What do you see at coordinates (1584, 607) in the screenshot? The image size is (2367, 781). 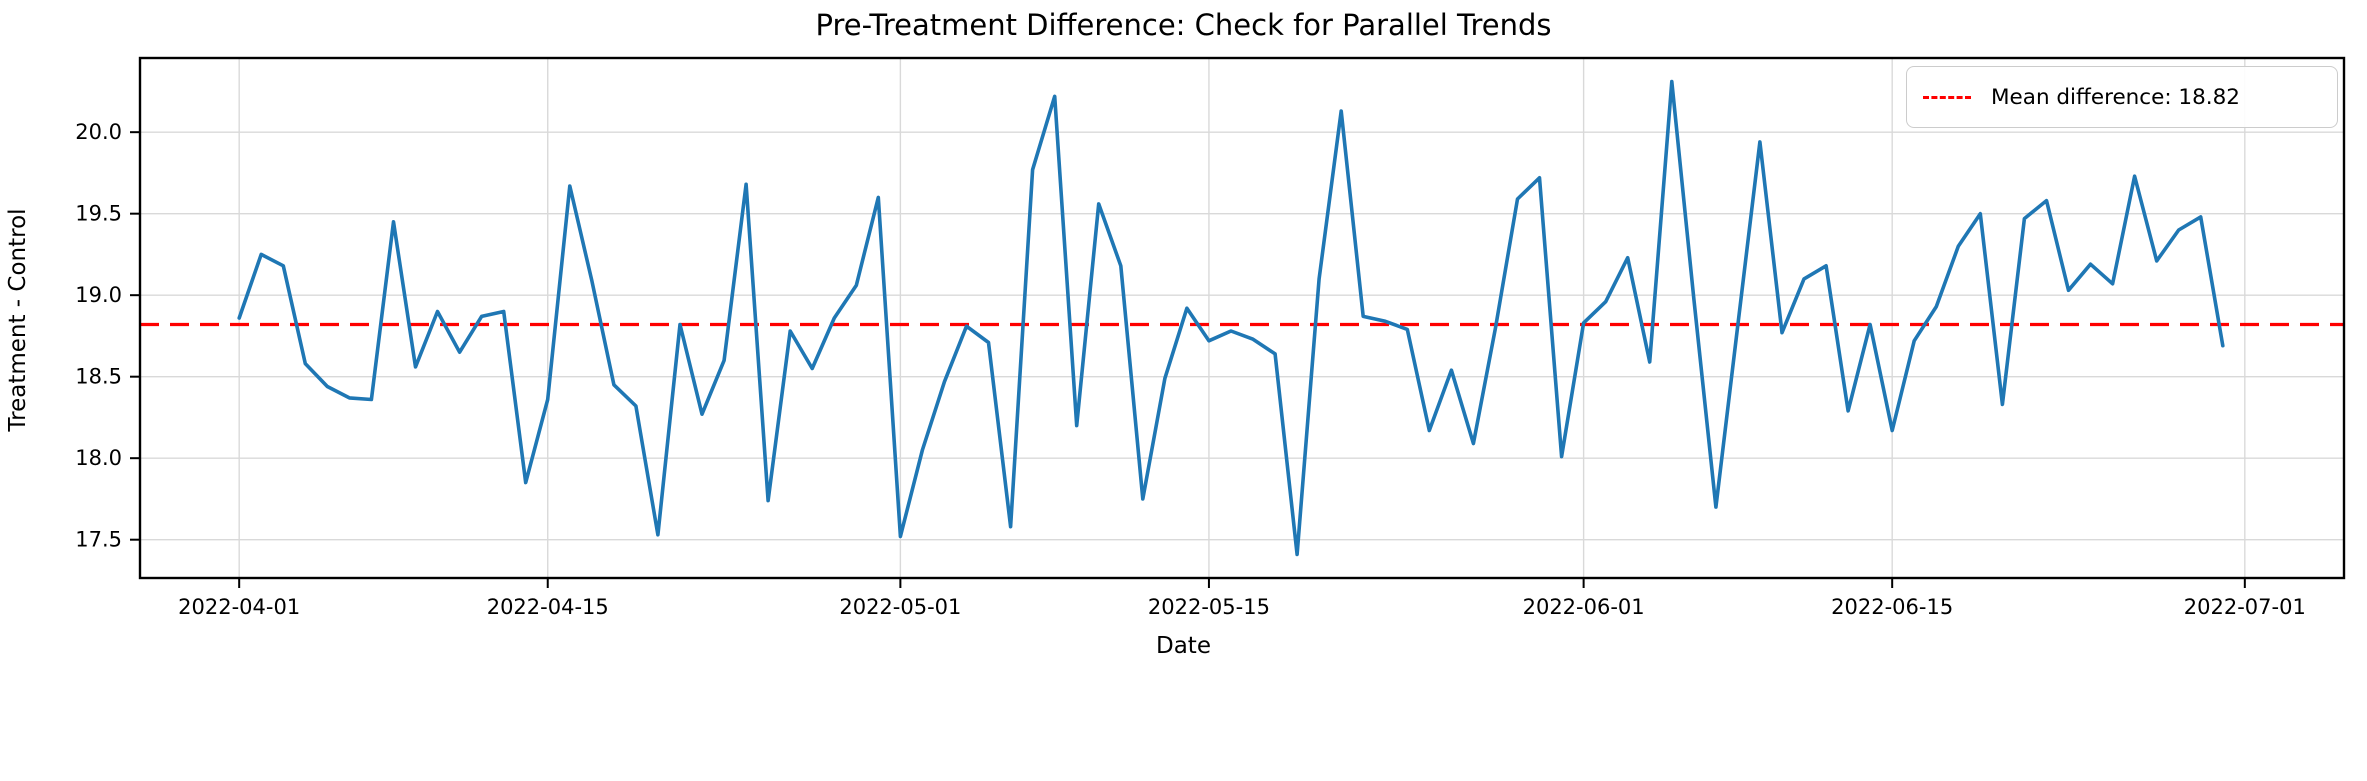 I see `x-tick-label: 2022-06-01` at bounding box center [1584, 607].